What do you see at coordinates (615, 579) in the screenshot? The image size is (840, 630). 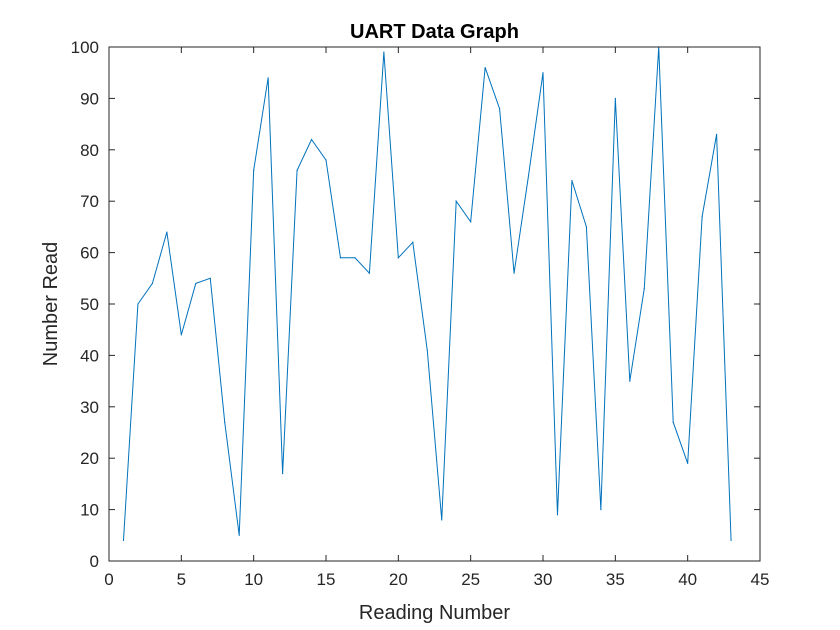 I see `x-tick-label: 35` at bounding box center [615, 579].